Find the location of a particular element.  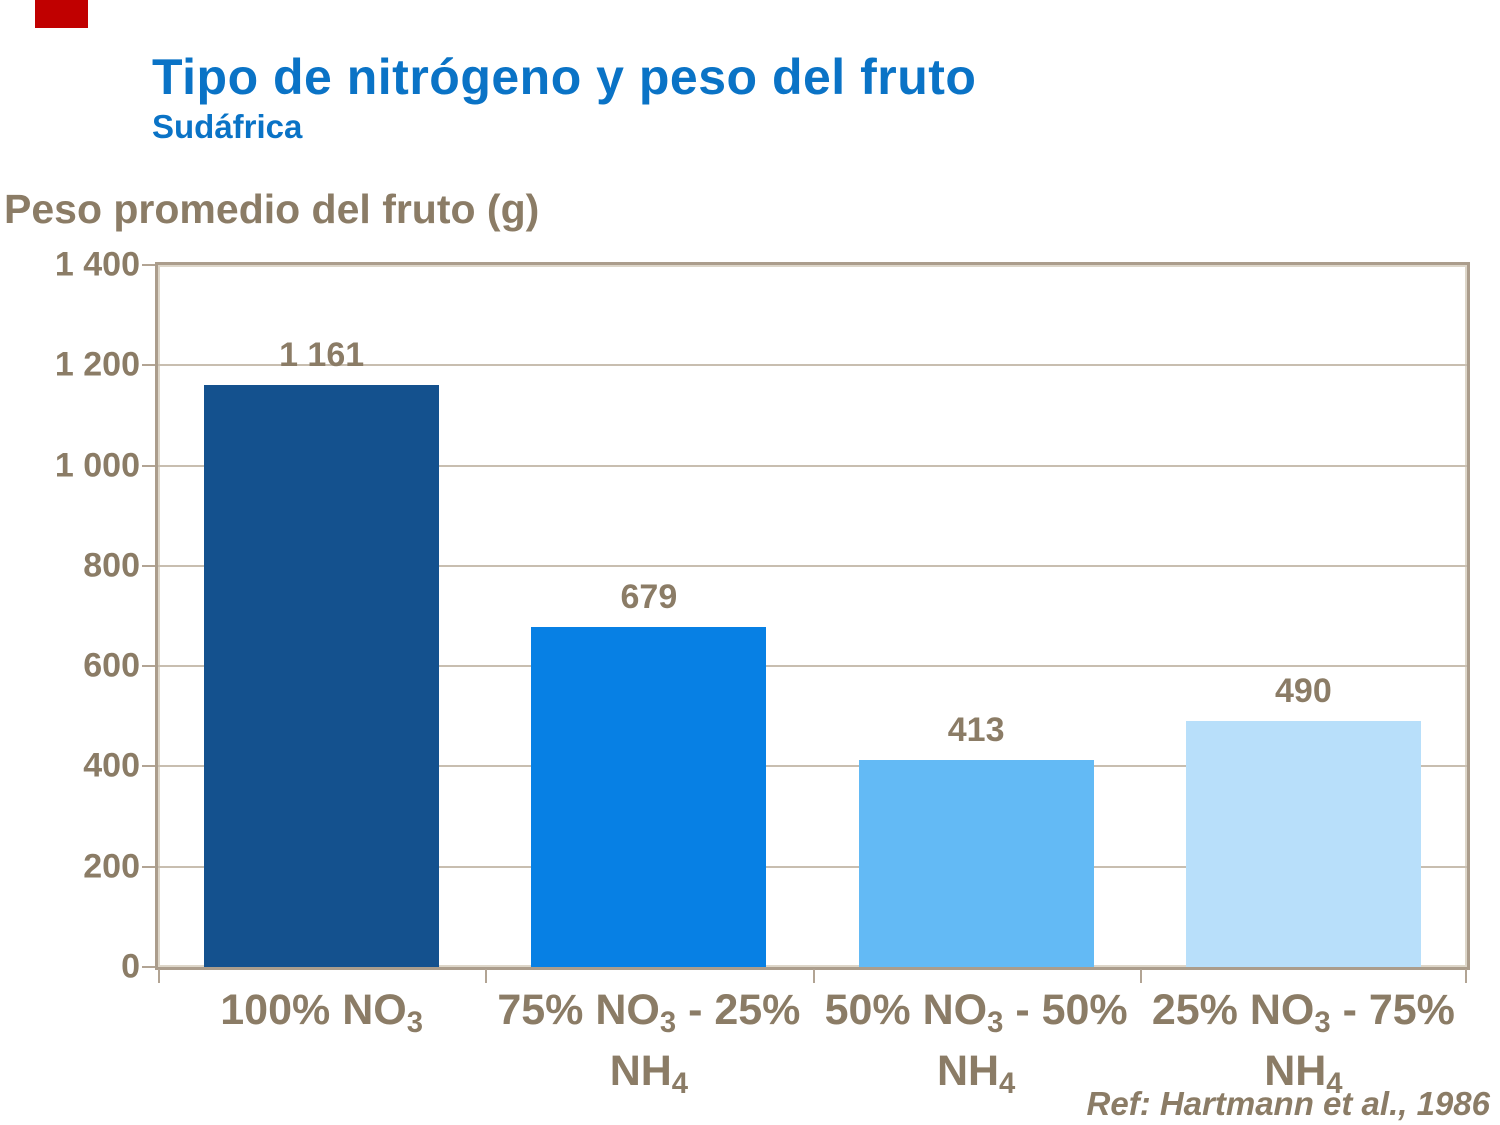

reference-note: Ref: Hartmann et al., 1986 is located at coordinates (1288, 1103).